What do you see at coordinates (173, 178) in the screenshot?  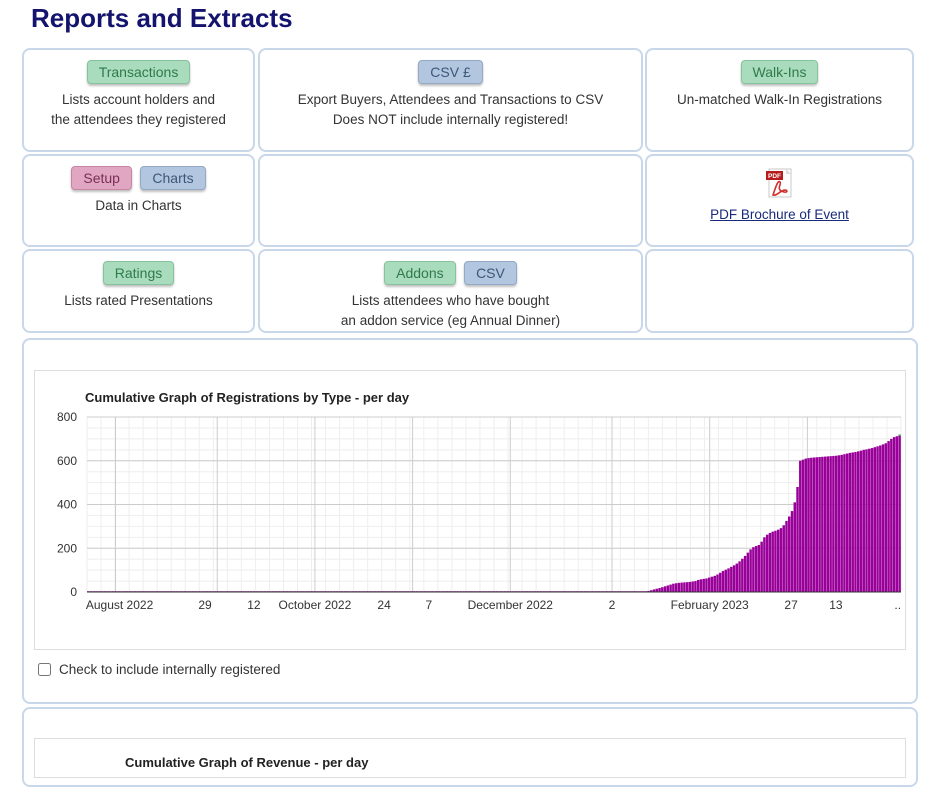 I see `charts-button: Charts` at bounding box center [173, 178].